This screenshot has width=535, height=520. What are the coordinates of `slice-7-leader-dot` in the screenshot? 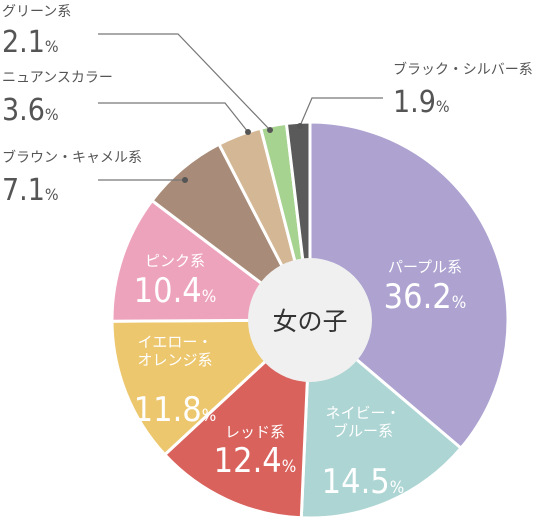 It's located at (248, 132).